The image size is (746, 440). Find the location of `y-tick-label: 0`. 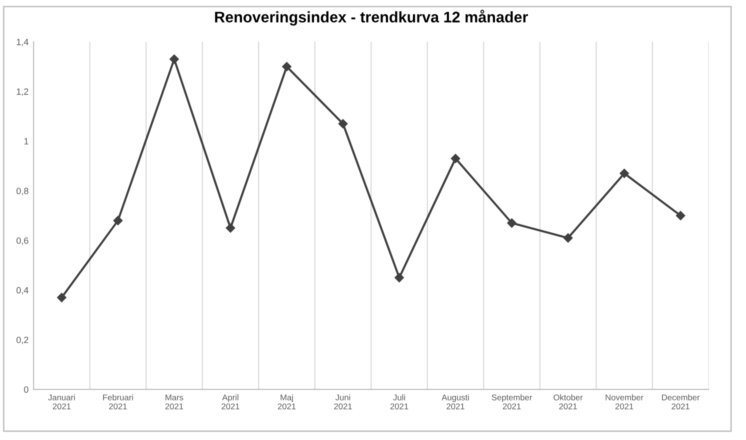

y-tick-label: 0 is located at coordinates (26, 389).